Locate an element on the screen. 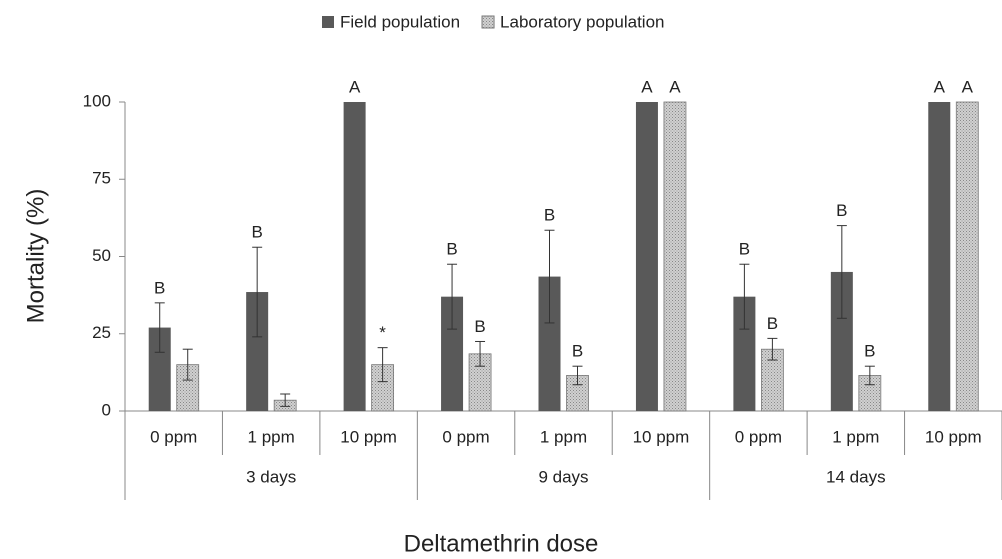 This screenshot has height=559, width=1002. x-axis-label: Deltamethrin dose is located at coordinates (501, 543).